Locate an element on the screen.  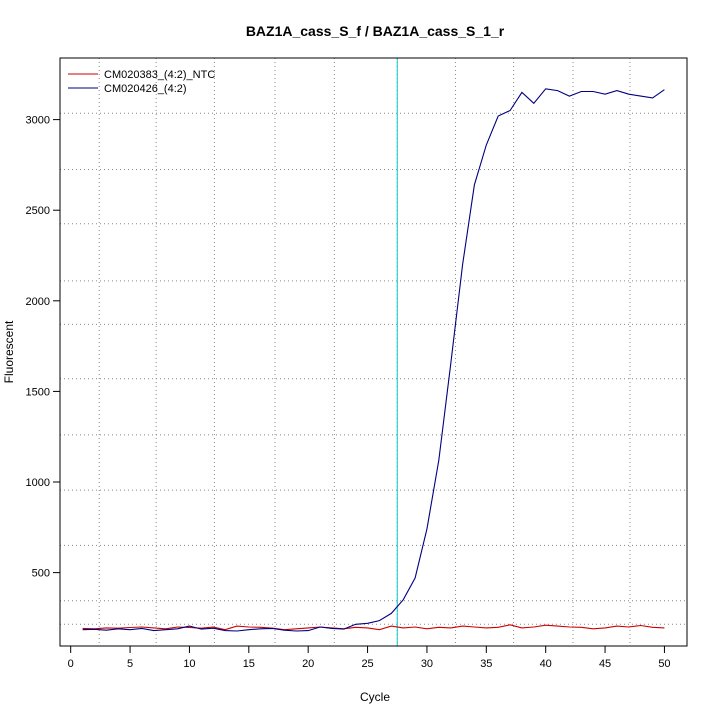
y-tick-label: 1500 is located at coordinates (38, 392).